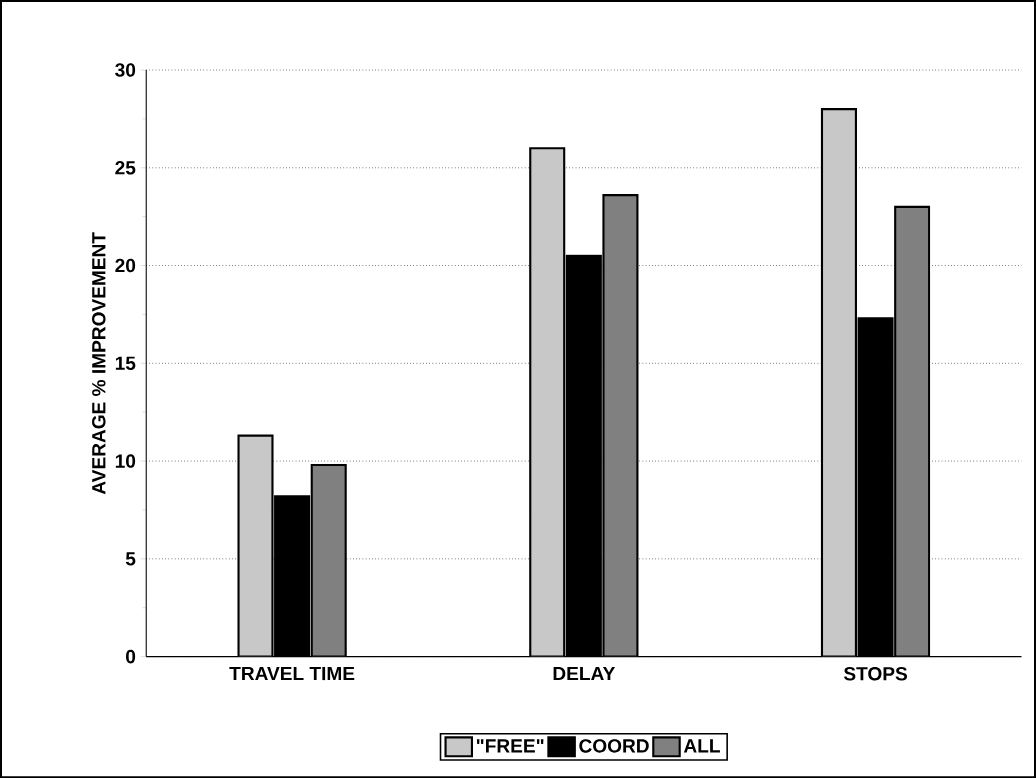 This screenshot has width=1036, height=778. I want to click on y-tick-label: 10, so click(125, 461).